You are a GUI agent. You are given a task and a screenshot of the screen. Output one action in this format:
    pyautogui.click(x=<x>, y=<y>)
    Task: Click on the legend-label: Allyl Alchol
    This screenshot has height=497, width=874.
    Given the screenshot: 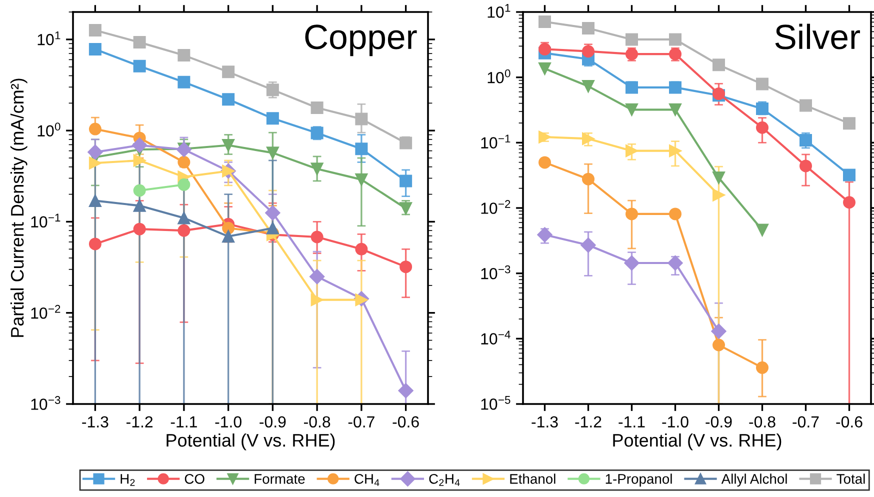 What is the action you would take?
    pyautogui.click(x=754, y=480)
    